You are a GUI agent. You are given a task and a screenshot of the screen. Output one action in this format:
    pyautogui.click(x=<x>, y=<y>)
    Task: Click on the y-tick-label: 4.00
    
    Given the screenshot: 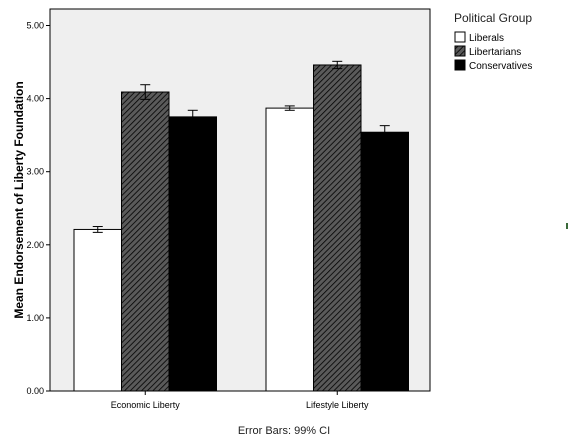 What is the action you would take?
    pyautogui.click(x=35, y=99)
    